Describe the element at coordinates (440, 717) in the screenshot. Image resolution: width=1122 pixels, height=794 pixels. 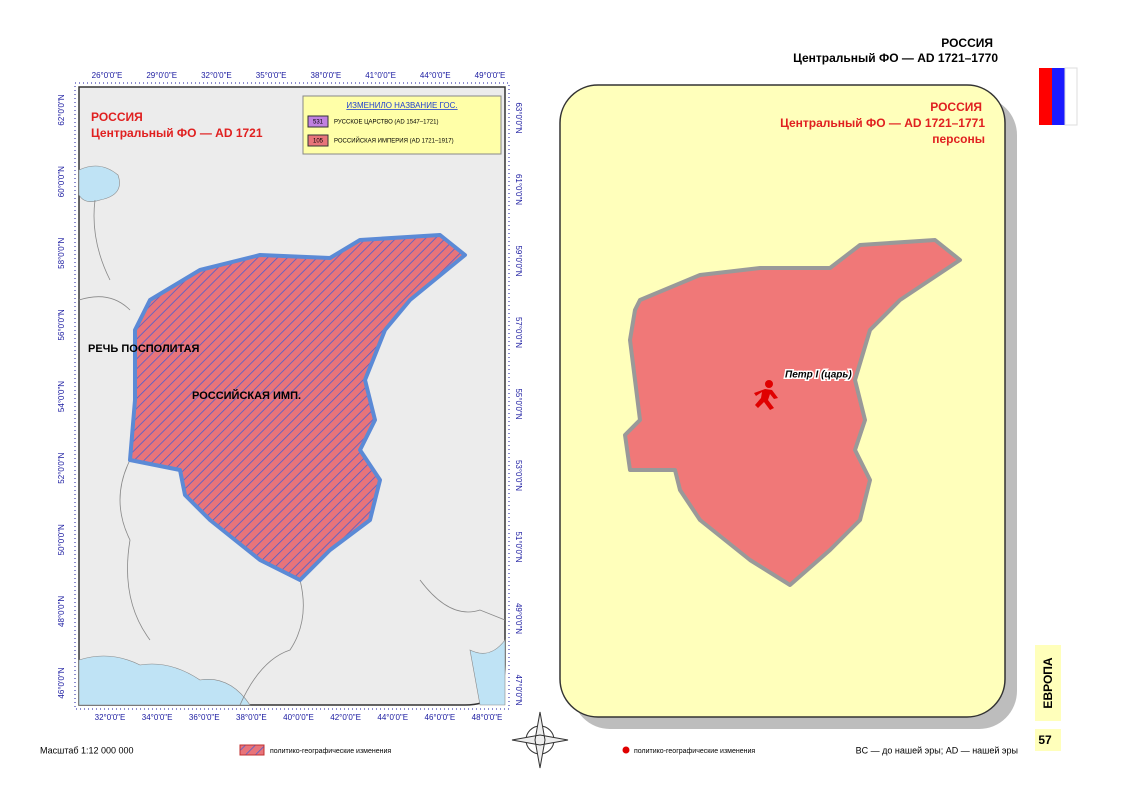
I see `bottom-axis-label: 46°0'0"E` at that location.